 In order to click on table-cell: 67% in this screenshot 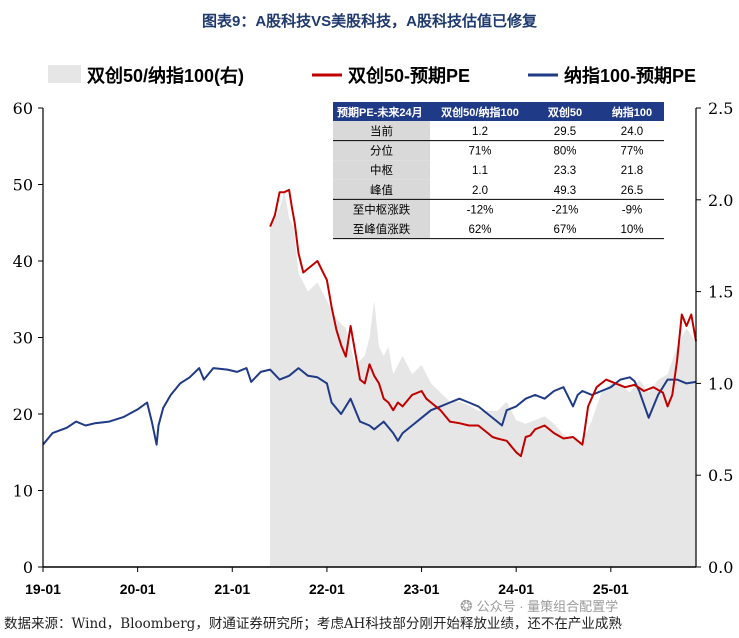, I will do `click(564, 230)`.